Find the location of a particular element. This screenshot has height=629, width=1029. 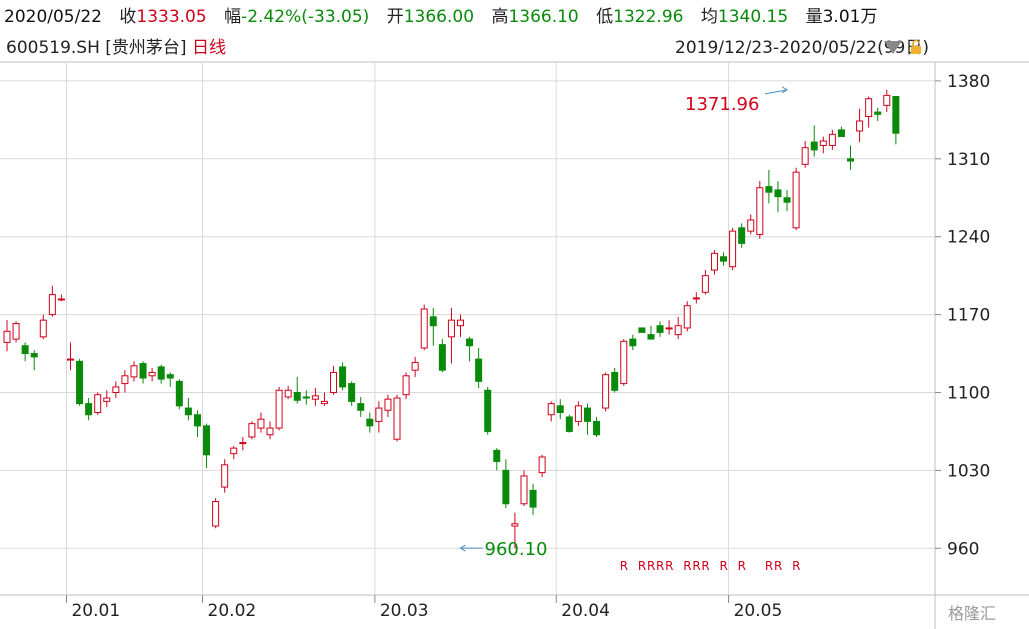

stock-name: [贵州茅台] is located at coordinates (146, 48).